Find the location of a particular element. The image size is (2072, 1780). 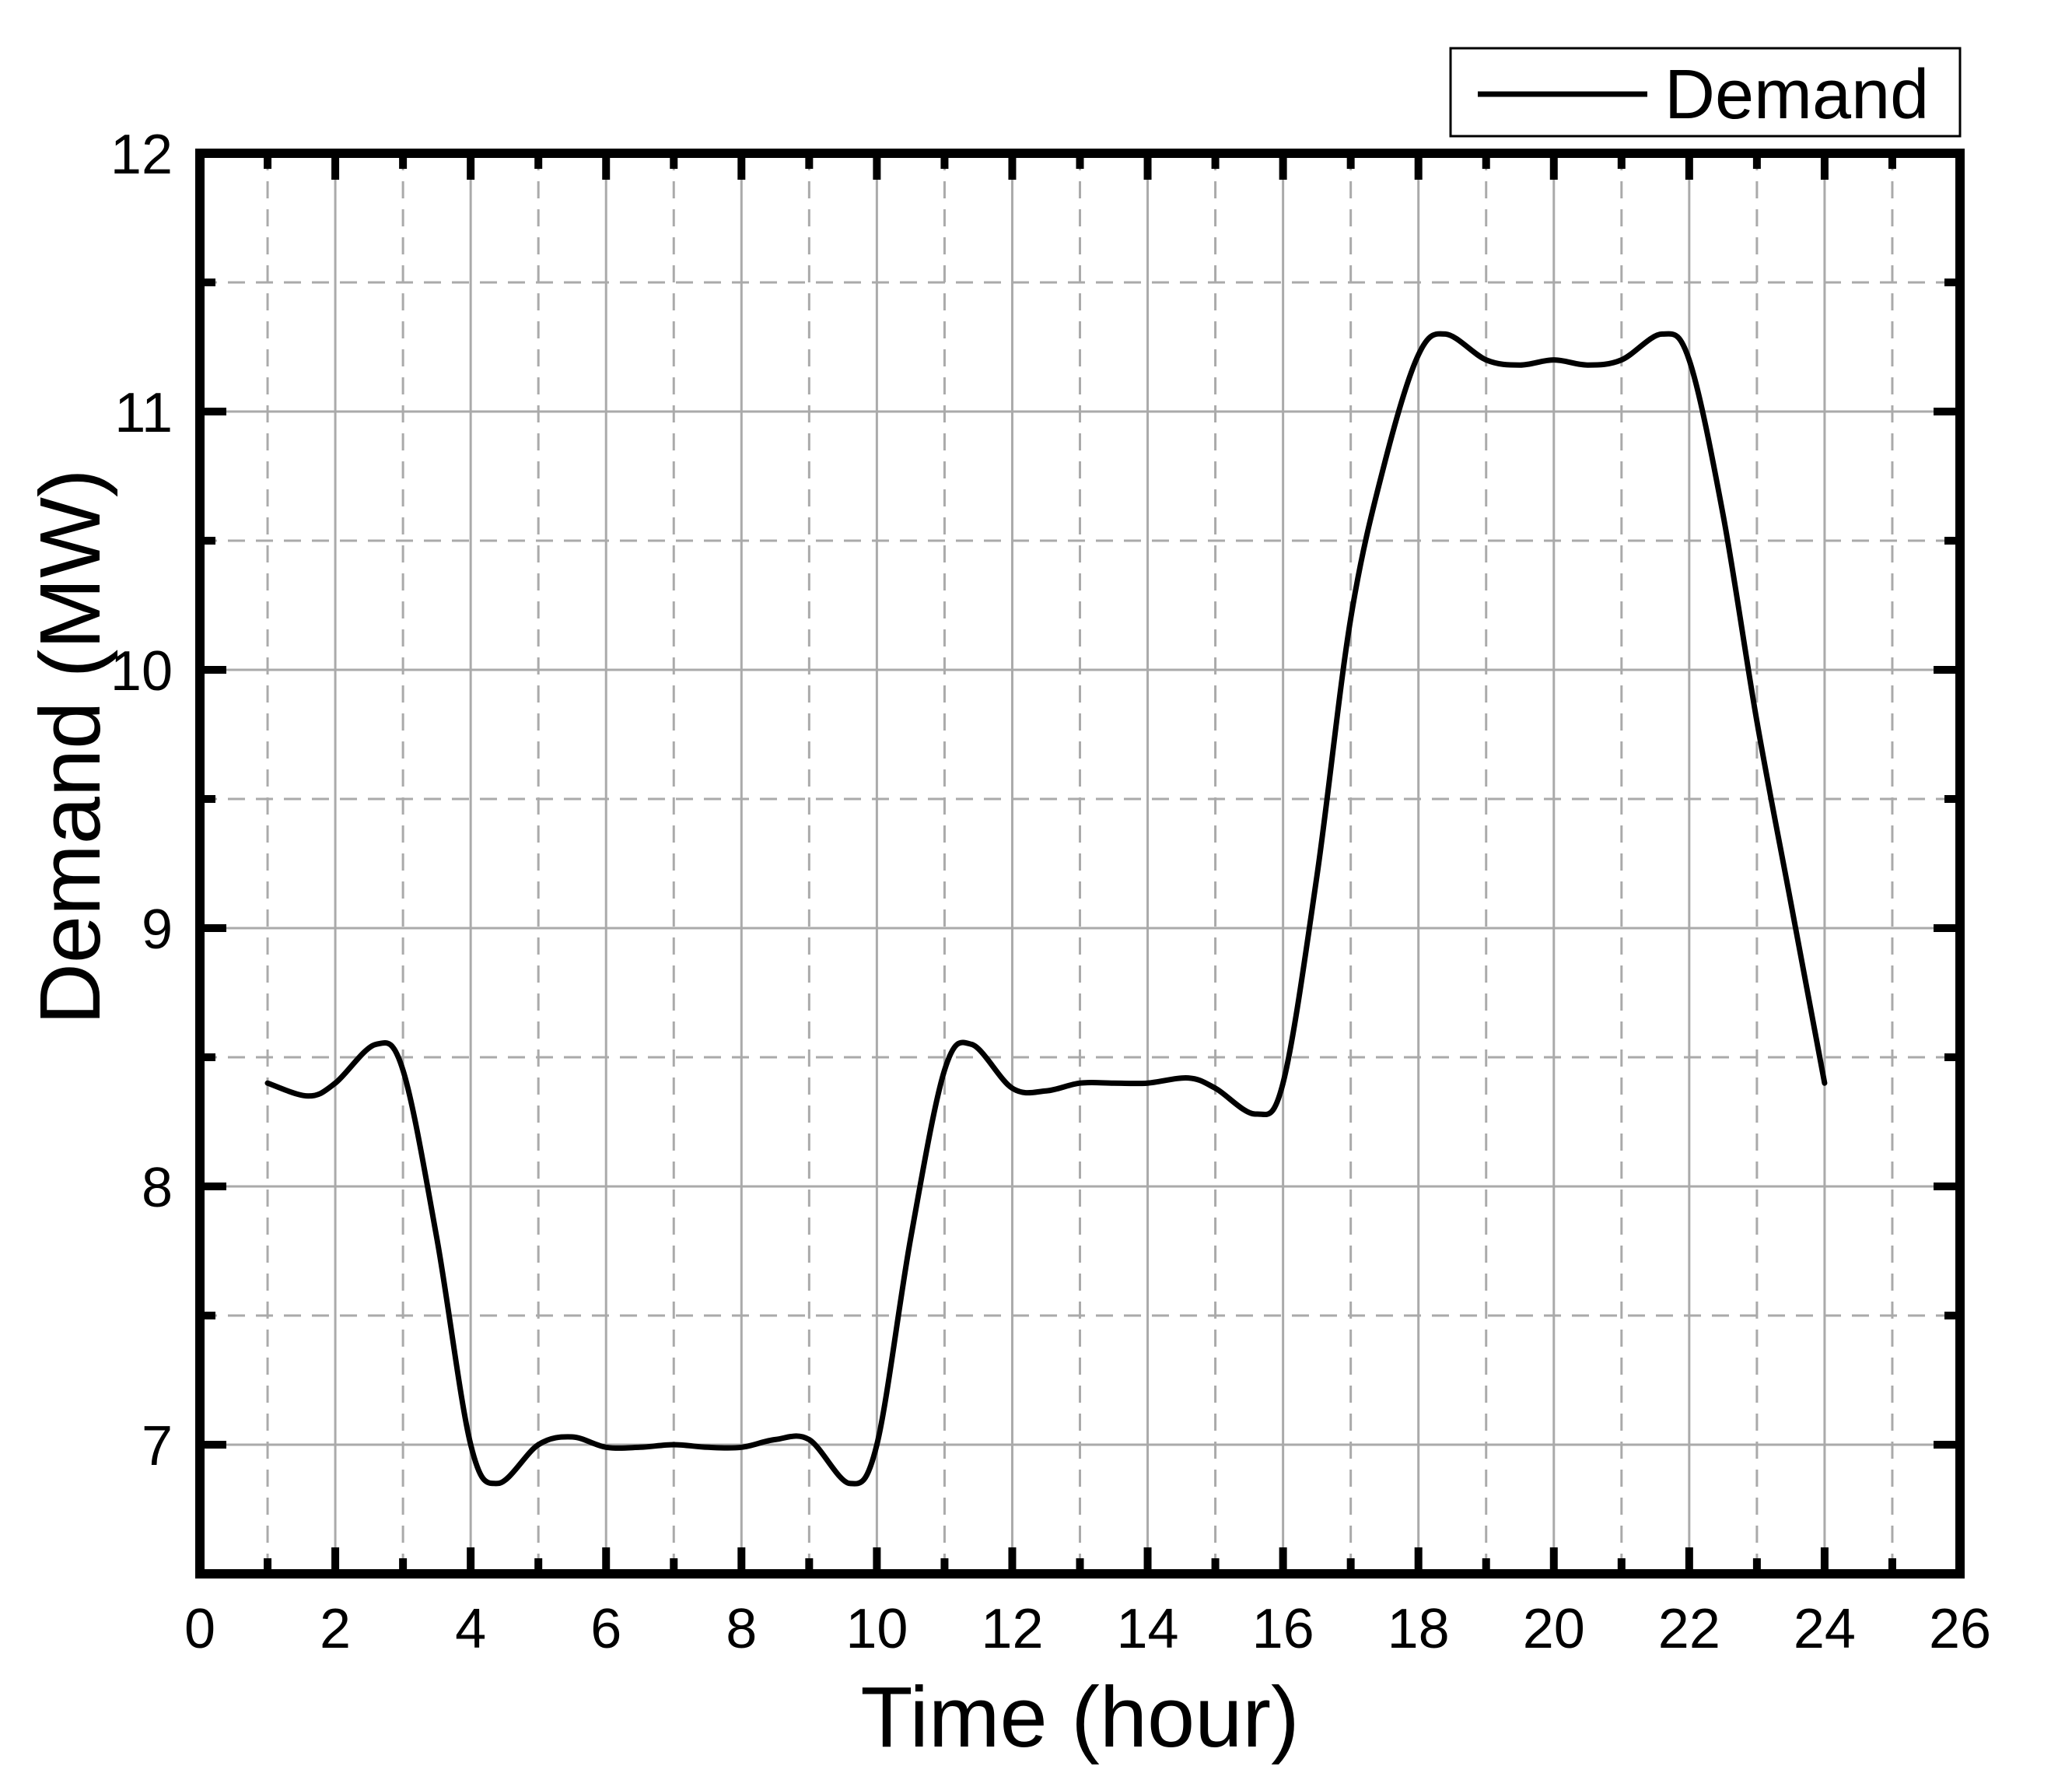

y-axis-title: Demand (MW) is located at coordinates (71, 747).